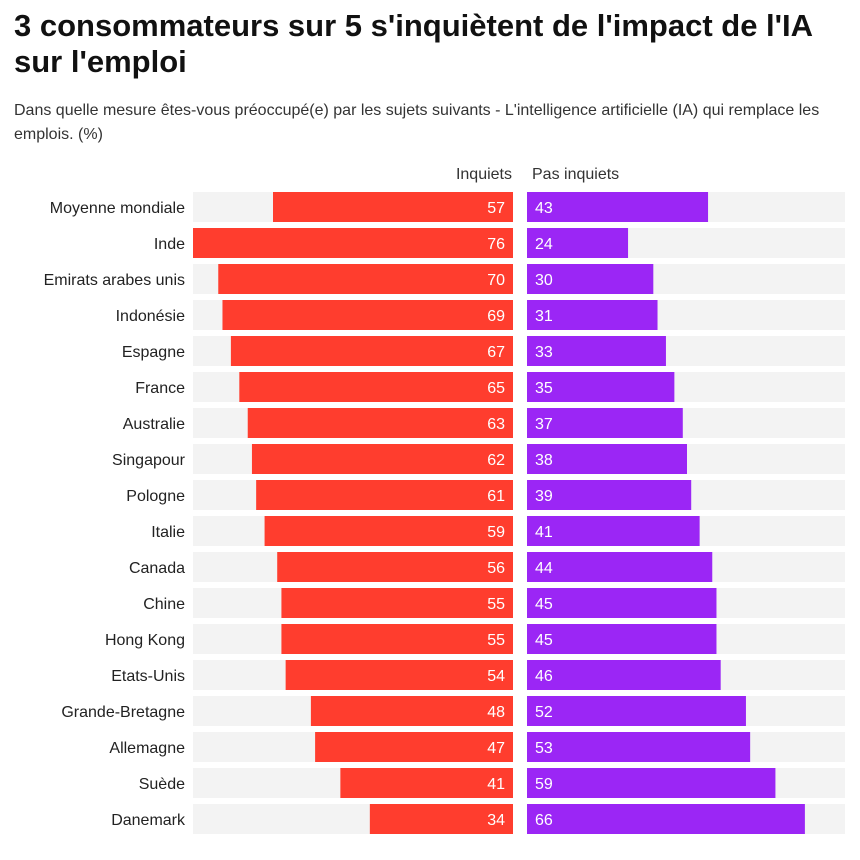  Describe the element at coordinates (162, 784) in the screenshot. I see `category-label: Suède` at that location.